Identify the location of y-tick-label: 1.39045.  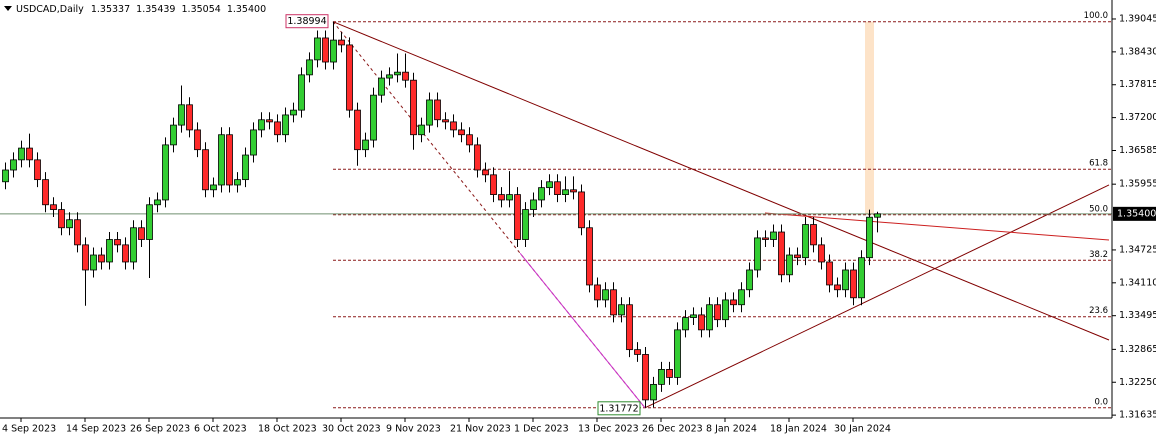
(1137, 18).